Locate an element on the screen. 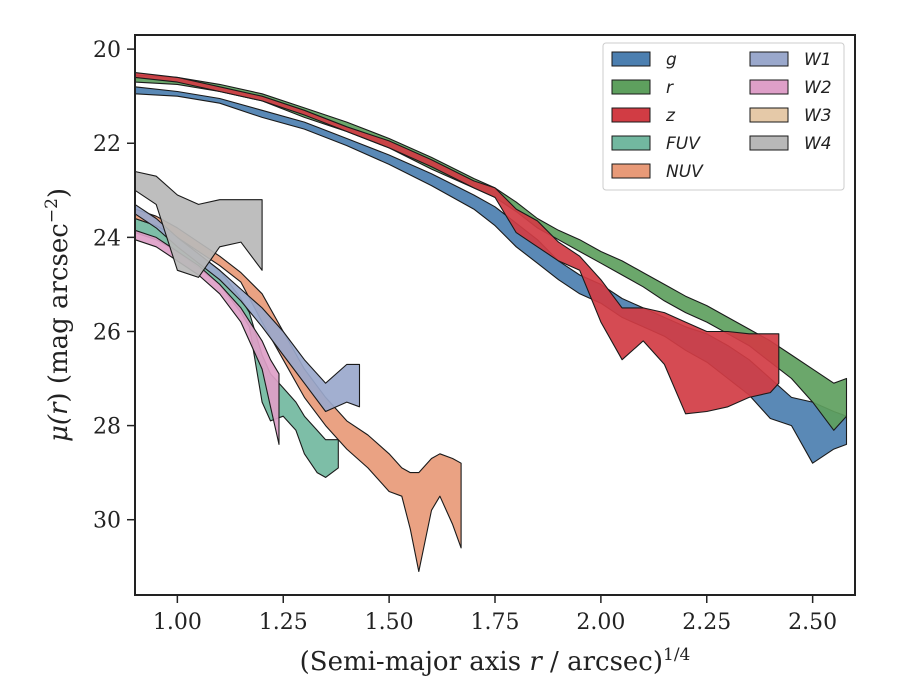  legend-label-nuv: NUV is located at coordinates (685, 172).